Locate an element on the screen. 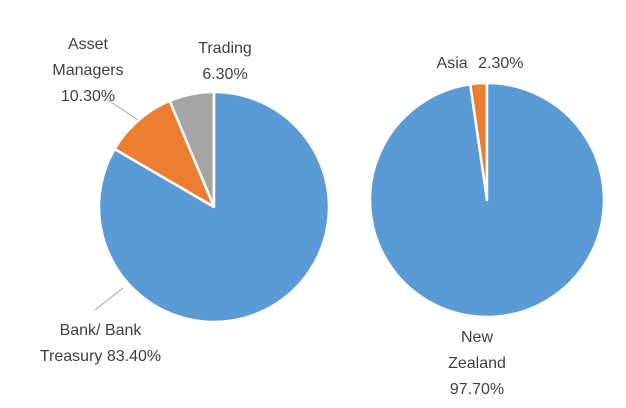 Image resolution: width=626 pixels, height=408 pixels. category-label: Asia is located at coordinates (452, 63).